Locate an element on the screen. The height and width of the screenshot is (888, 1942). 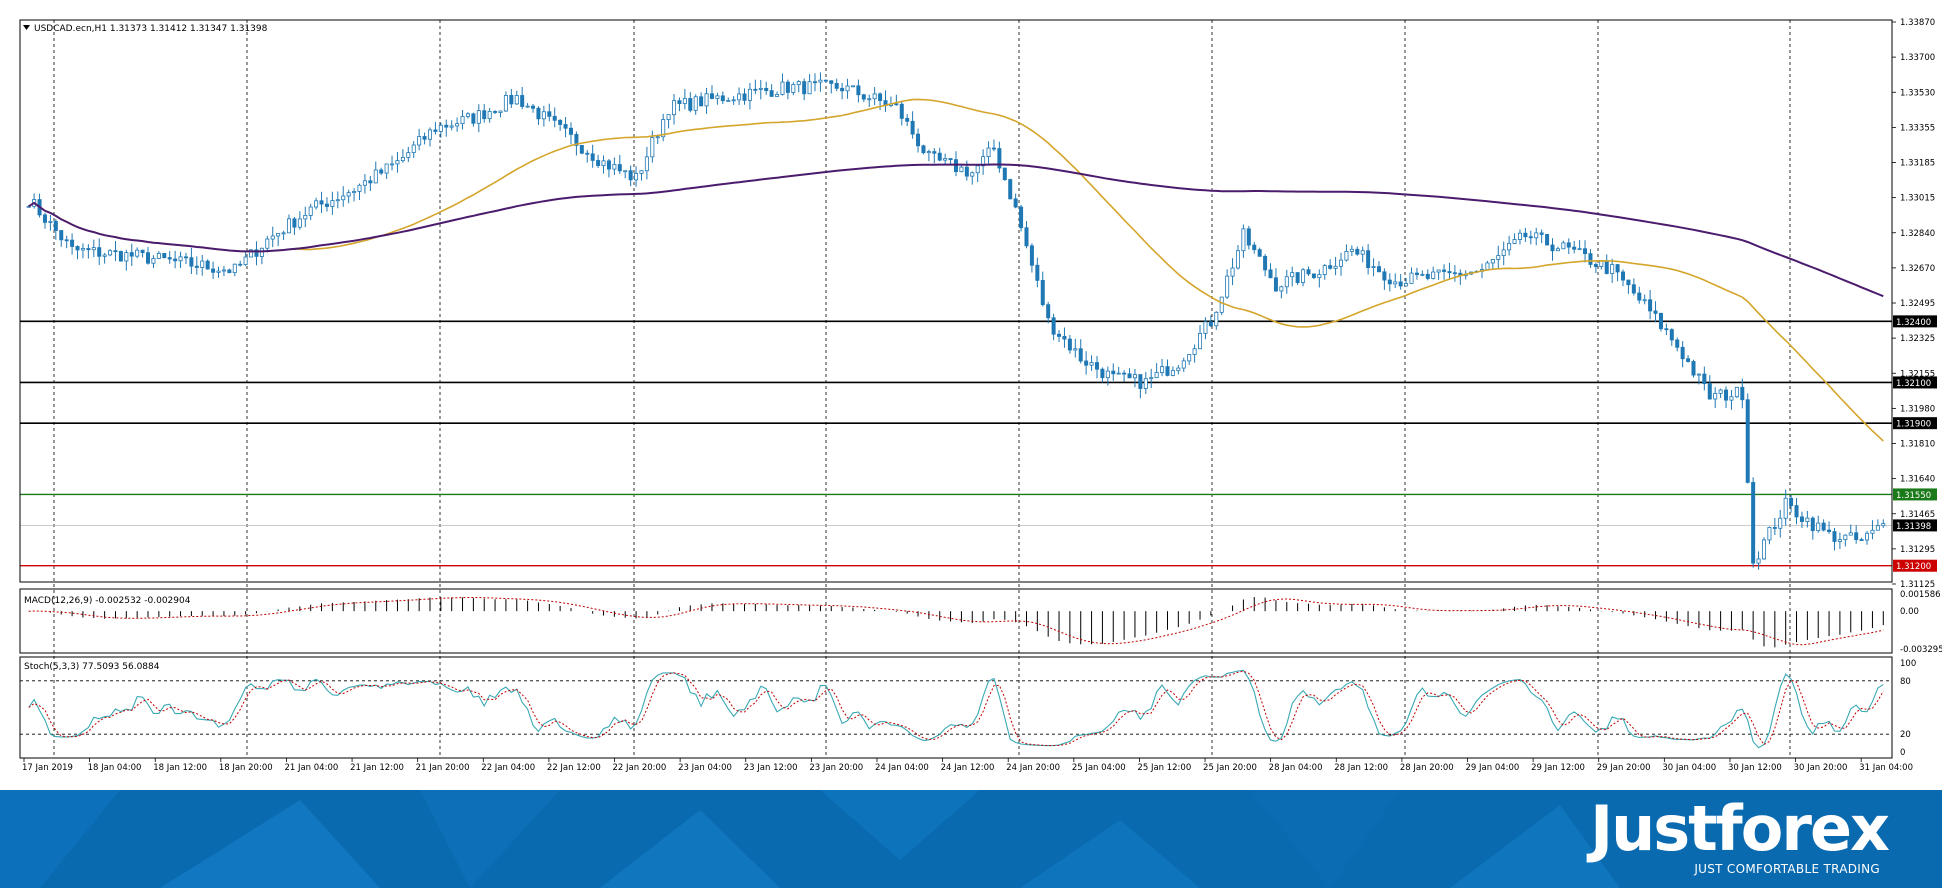
menu-triangle-icon is located at coordinates (26, 27).